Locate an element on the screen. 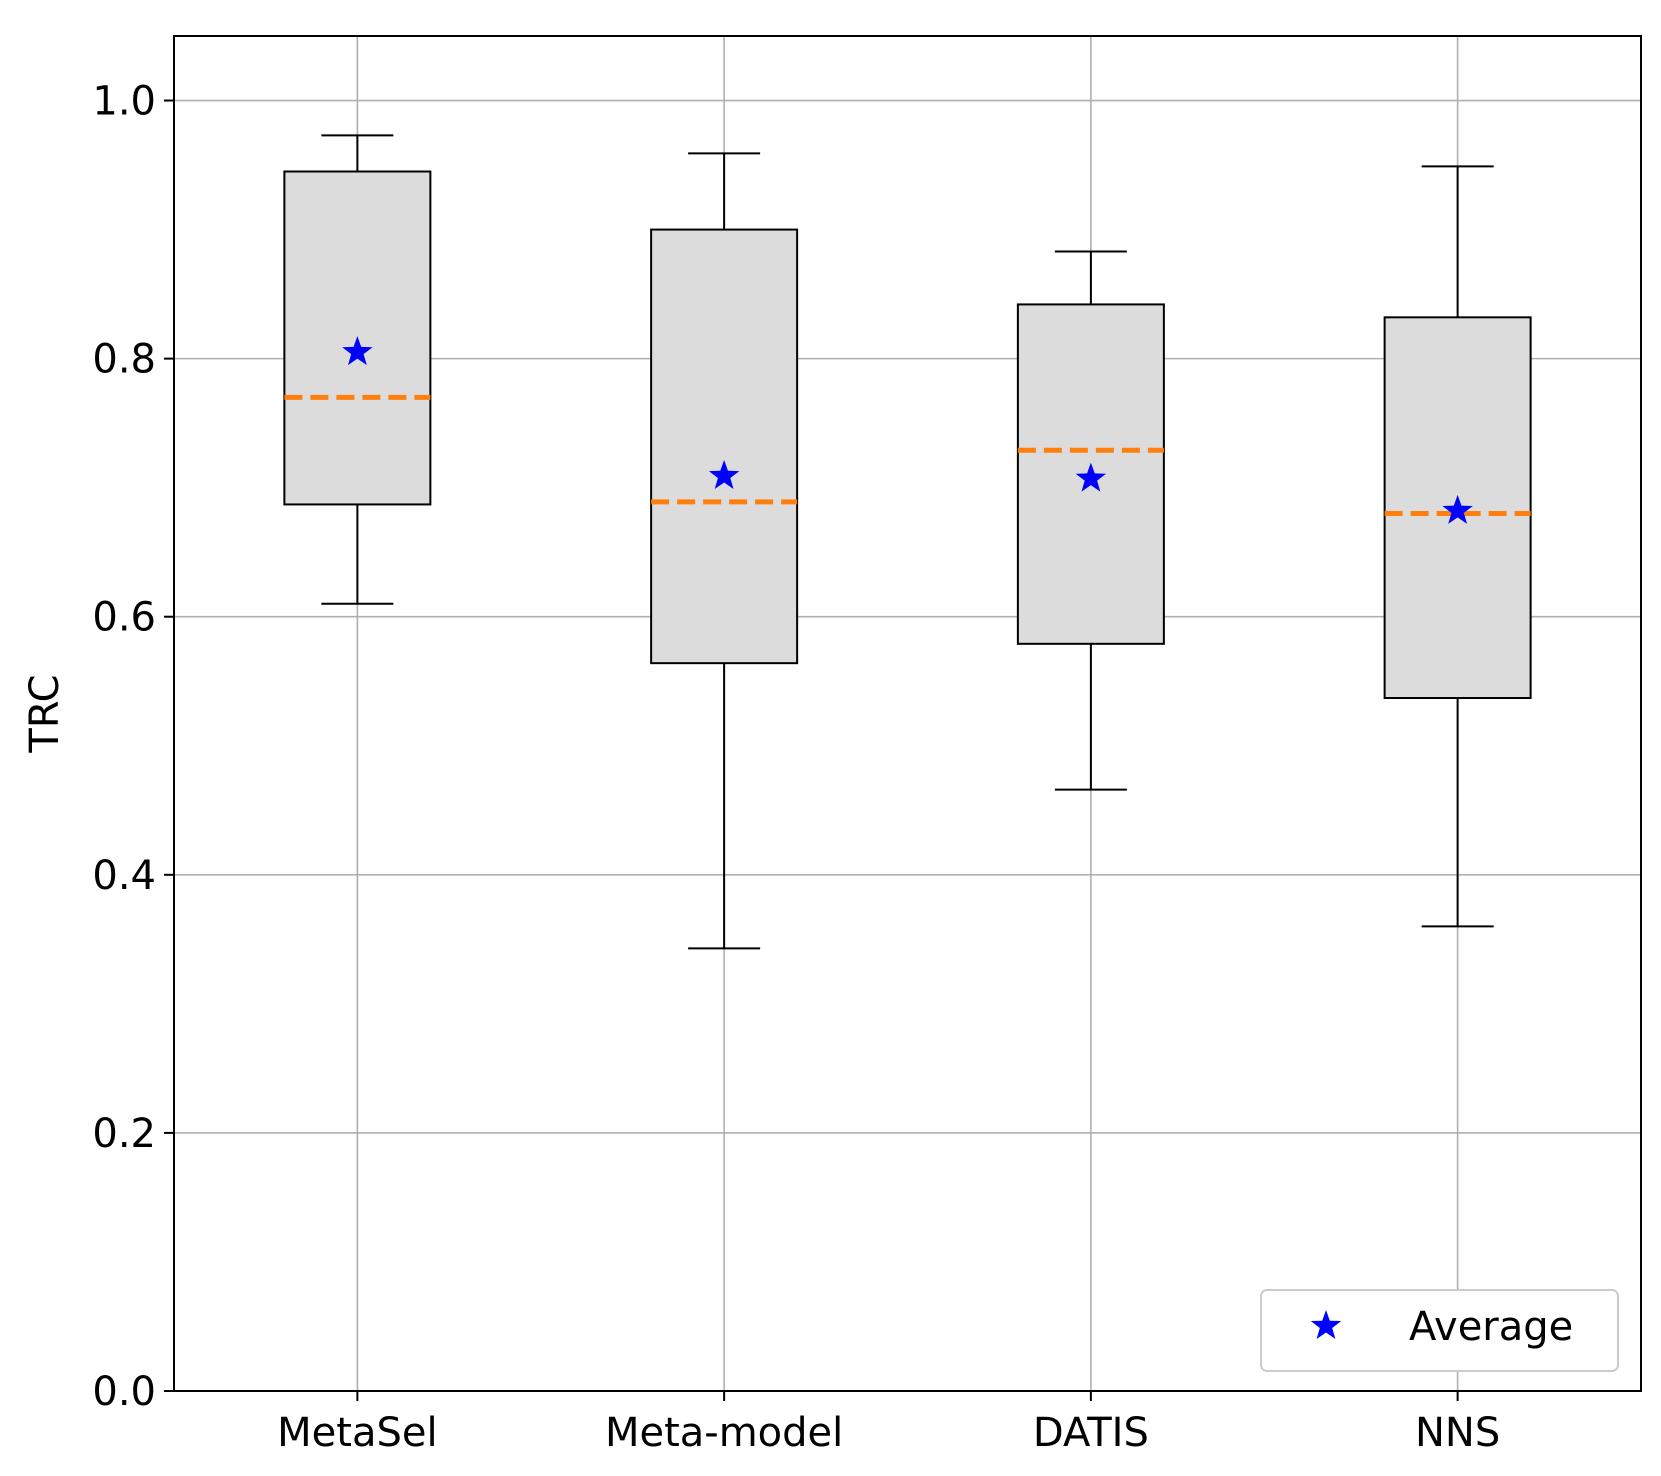 The width and height of the screenshot is (1661, 1476). y-axis-label: TRC is located at coordinates (45, 713).